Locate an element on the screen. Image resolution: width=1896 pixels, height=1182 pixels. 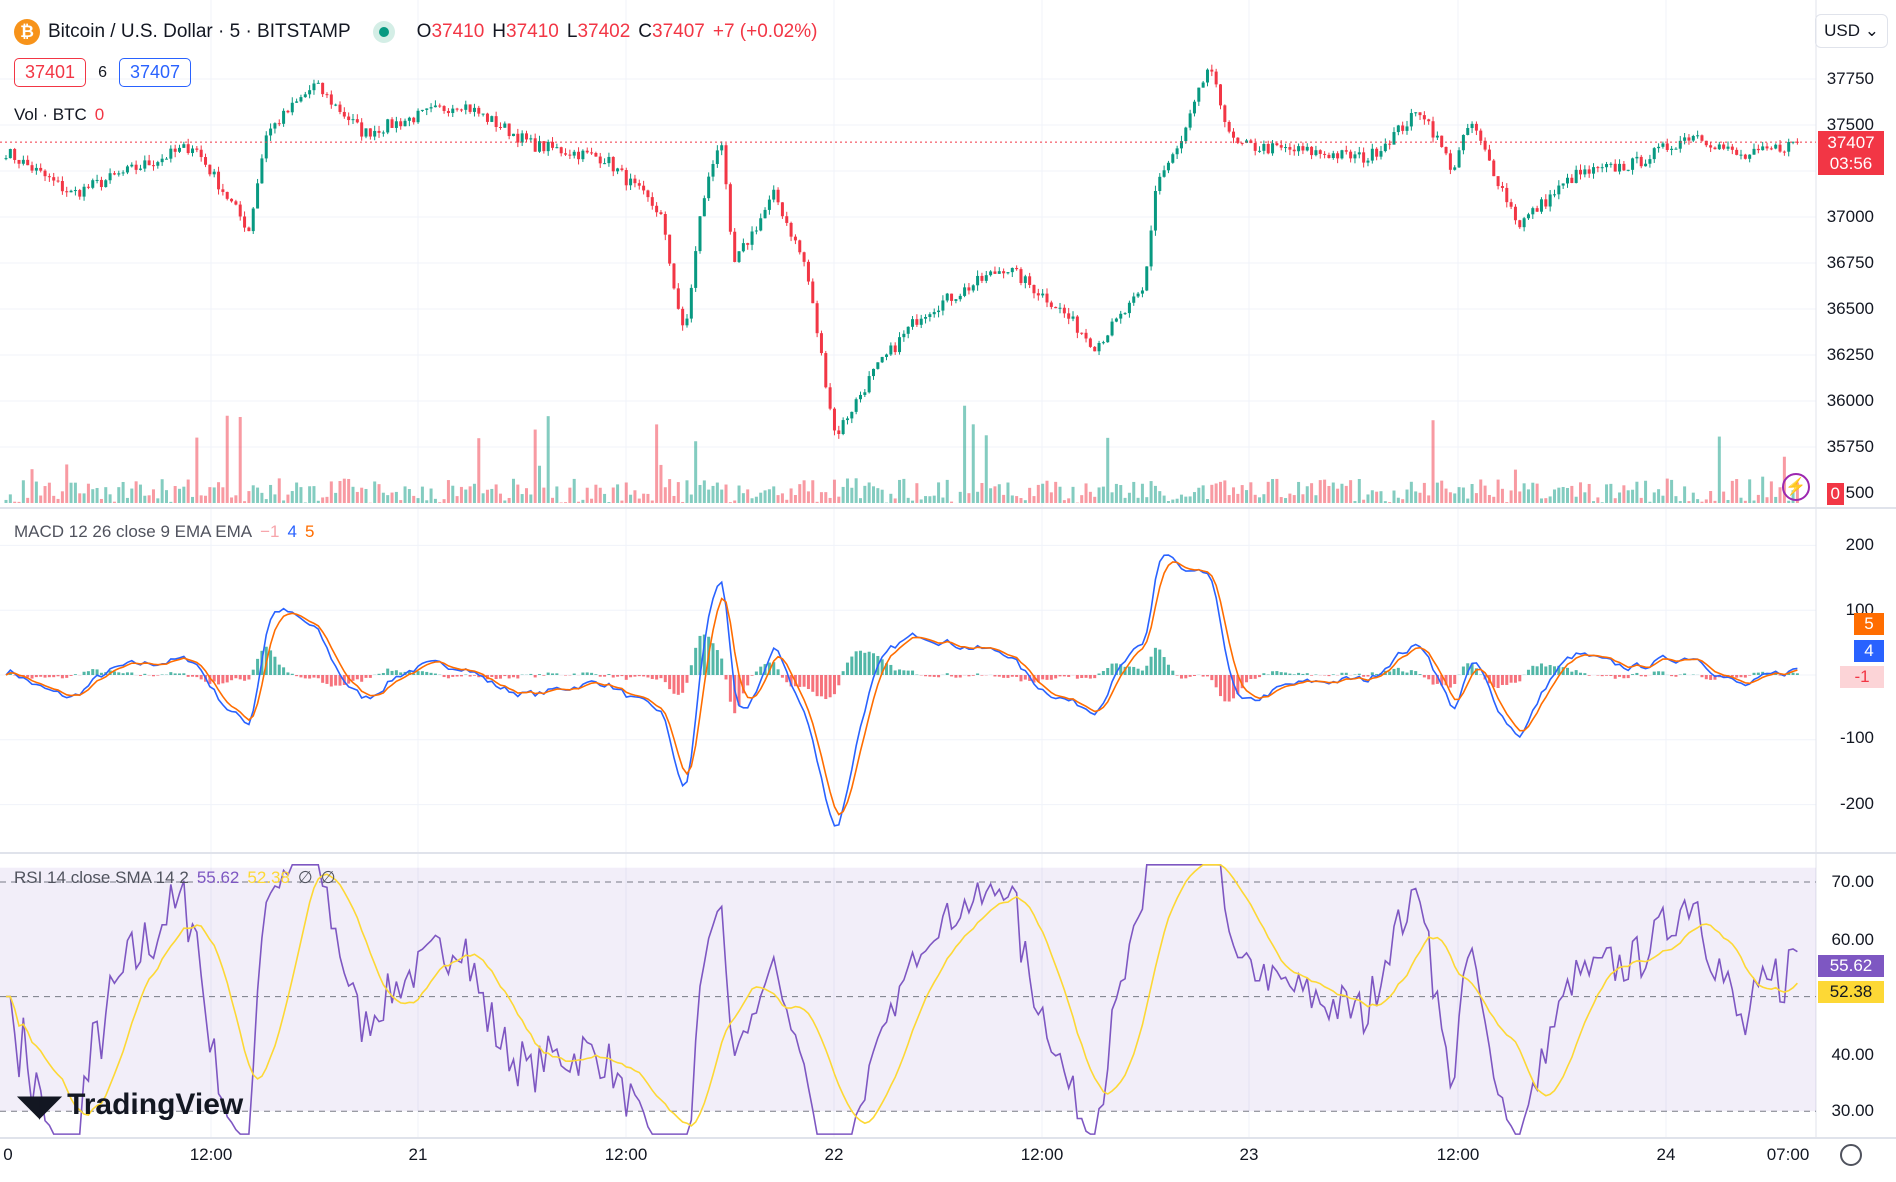
time-tick: 12:00 is located at coordinates (1458, 1154).